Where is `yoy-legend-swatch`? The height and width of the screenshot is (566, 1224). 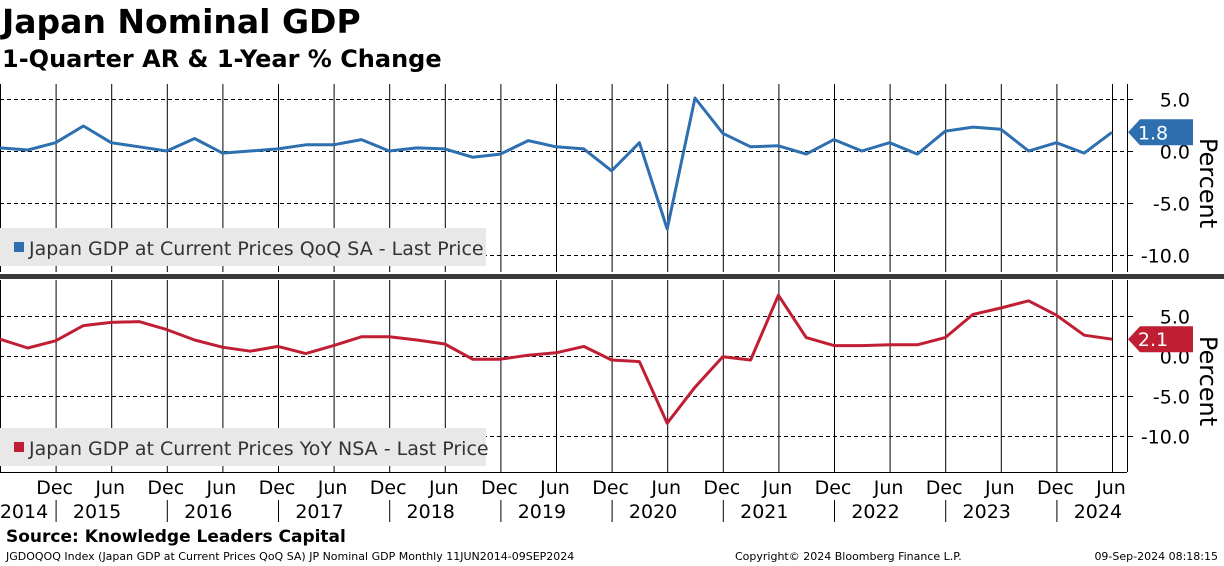 yoy-legend-swatch is located at coordinates (19, 447).